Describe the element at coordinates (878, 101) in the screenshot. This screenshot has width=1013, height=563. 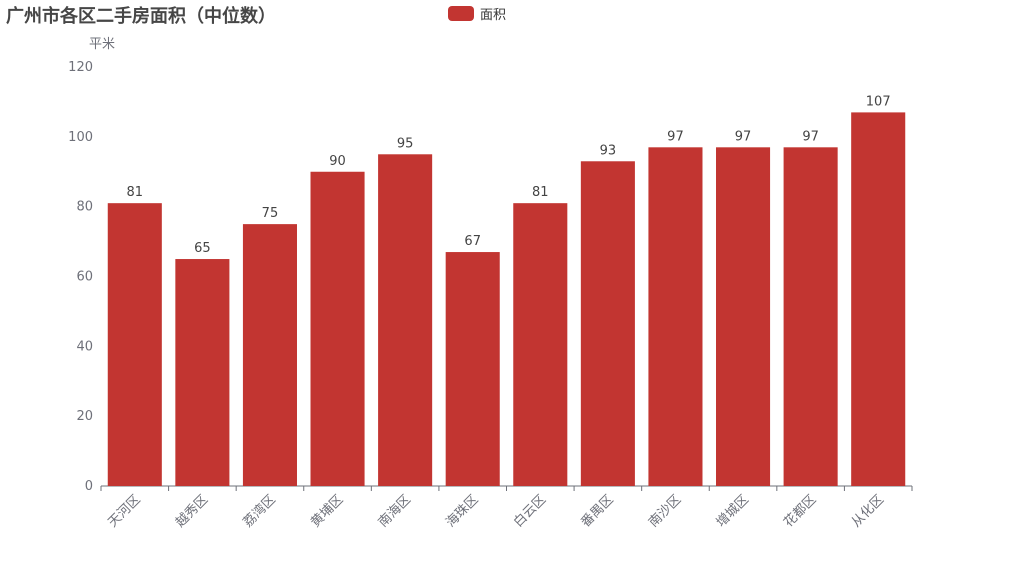
I see `bar-value-label: 107` at that location.